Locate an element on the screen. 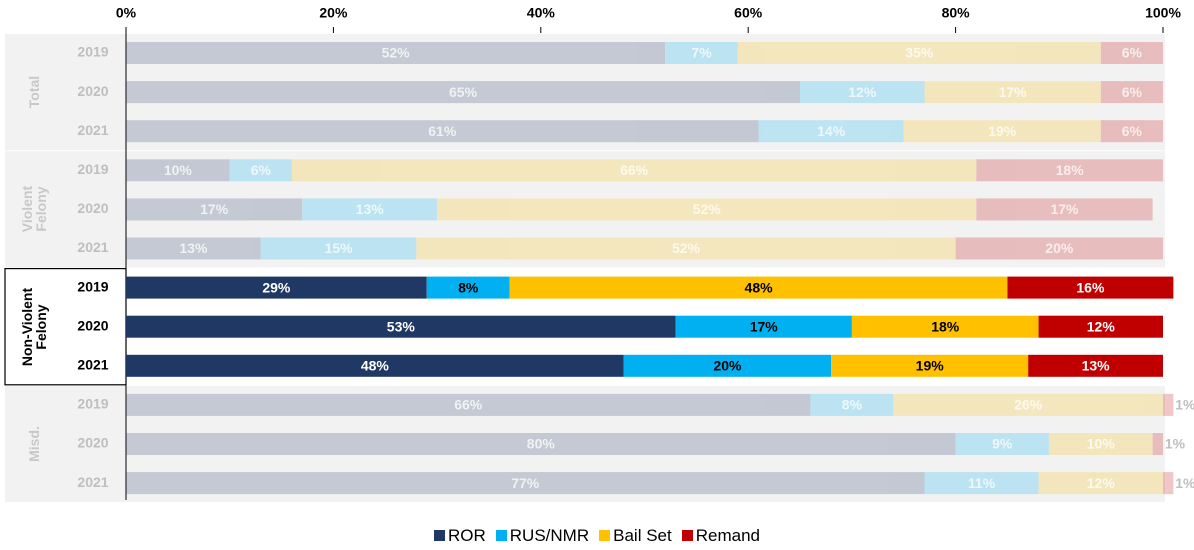 The width and height of the screenshot is (1194, 550). data-label: 26% is located at coordinates (1028, 405).